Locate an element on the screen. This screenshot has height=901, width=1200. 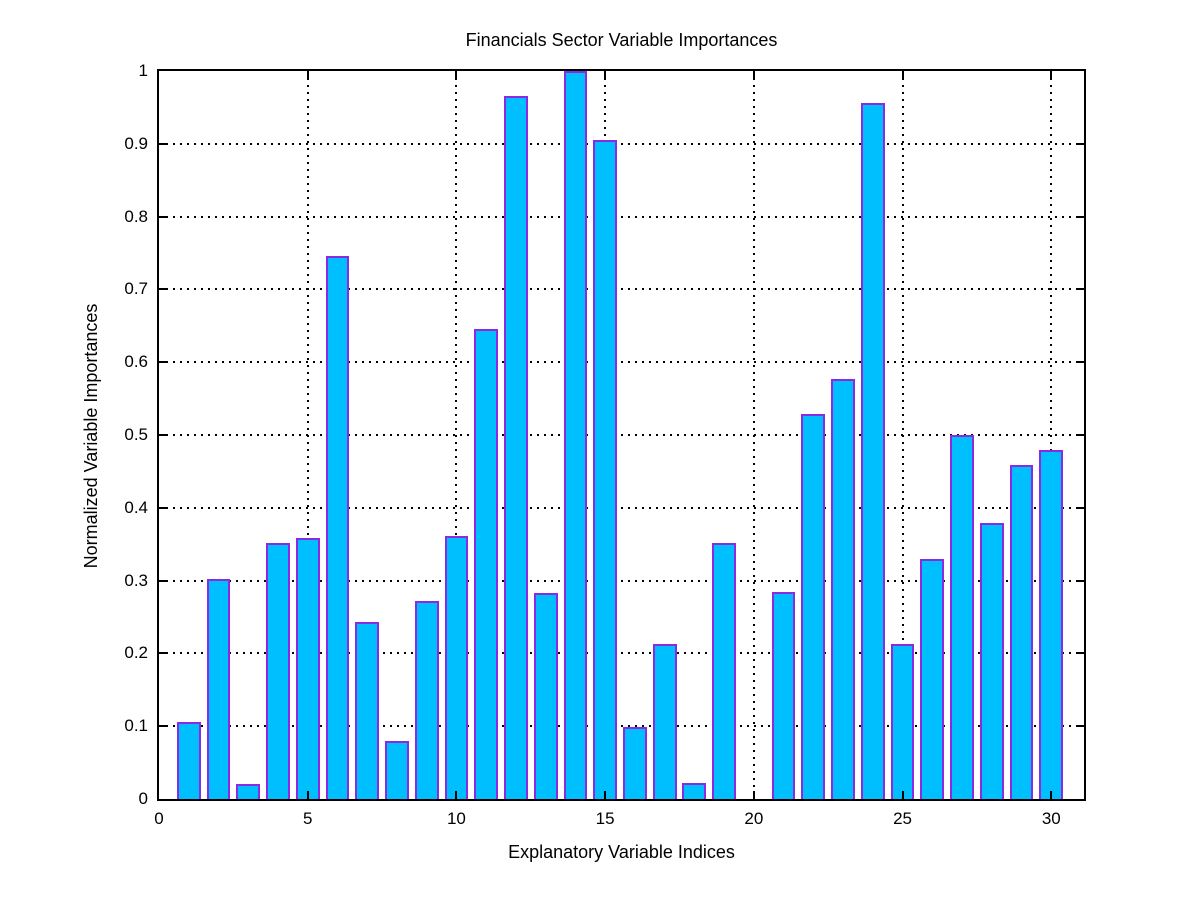
y-tick-label: 1 is located at coordinates (143, 70).